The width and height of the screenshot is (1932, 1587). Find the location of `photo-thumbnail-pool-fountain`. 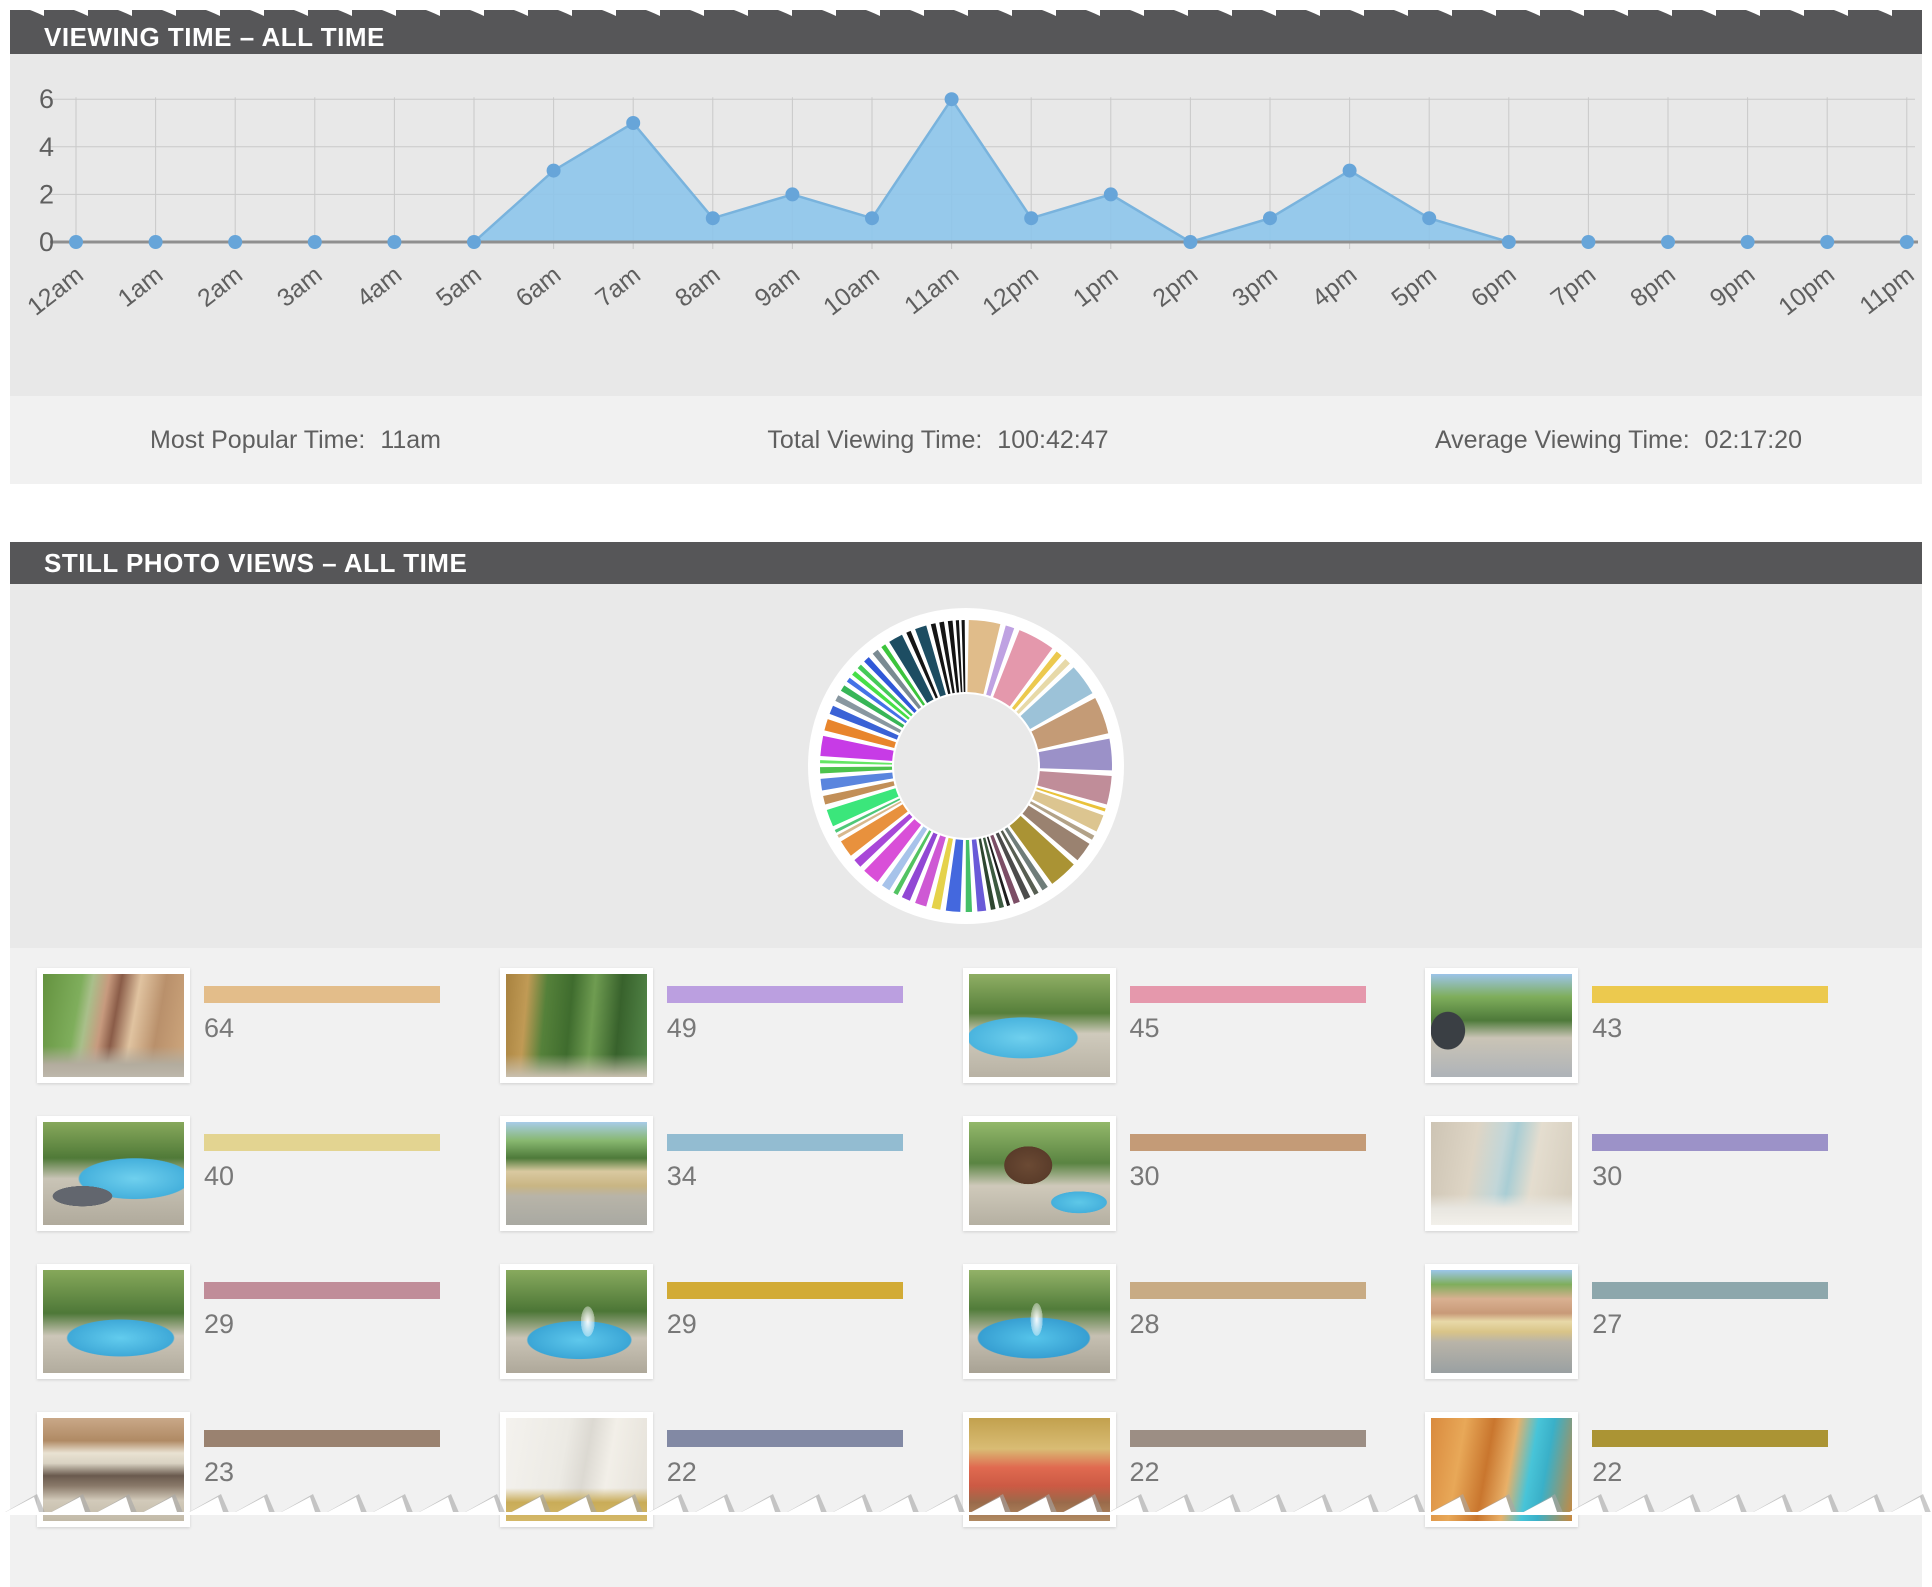

photo-thumbnail-pool-fountain is located at coordinates (576, 1321).